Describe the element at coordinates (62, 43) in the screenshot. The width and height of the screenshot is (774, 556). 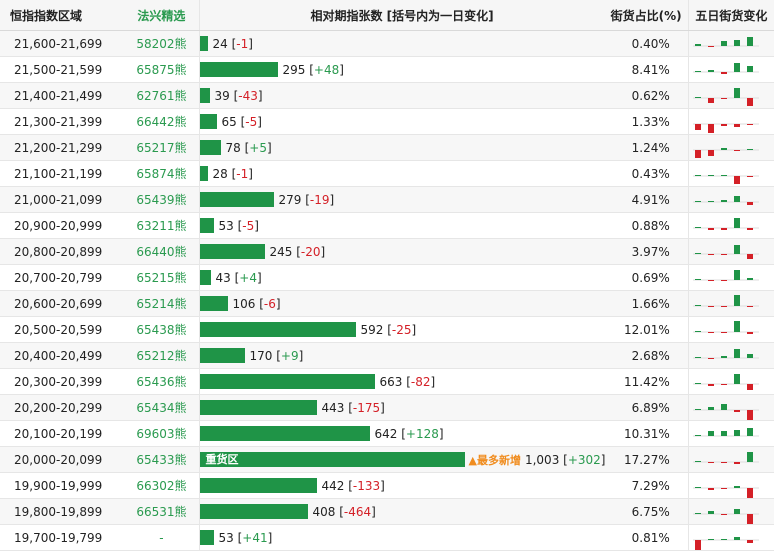
I see `range-cell: 21,600-21,699` at that location.